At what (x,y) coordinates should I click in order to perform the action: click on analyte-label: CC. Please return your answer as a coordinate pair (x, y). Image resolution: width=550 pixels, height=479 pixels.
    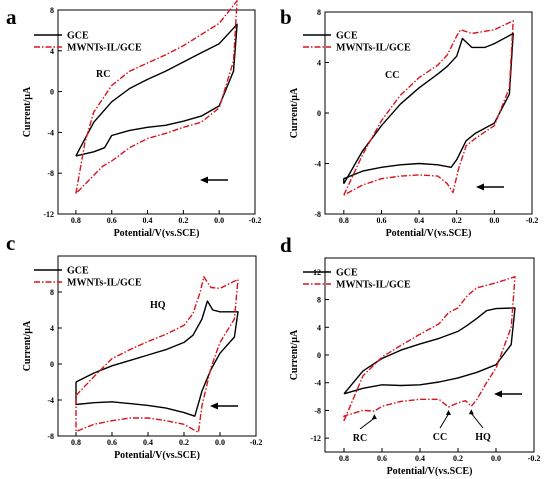
    Looking at the image, I should click on (392, 75).